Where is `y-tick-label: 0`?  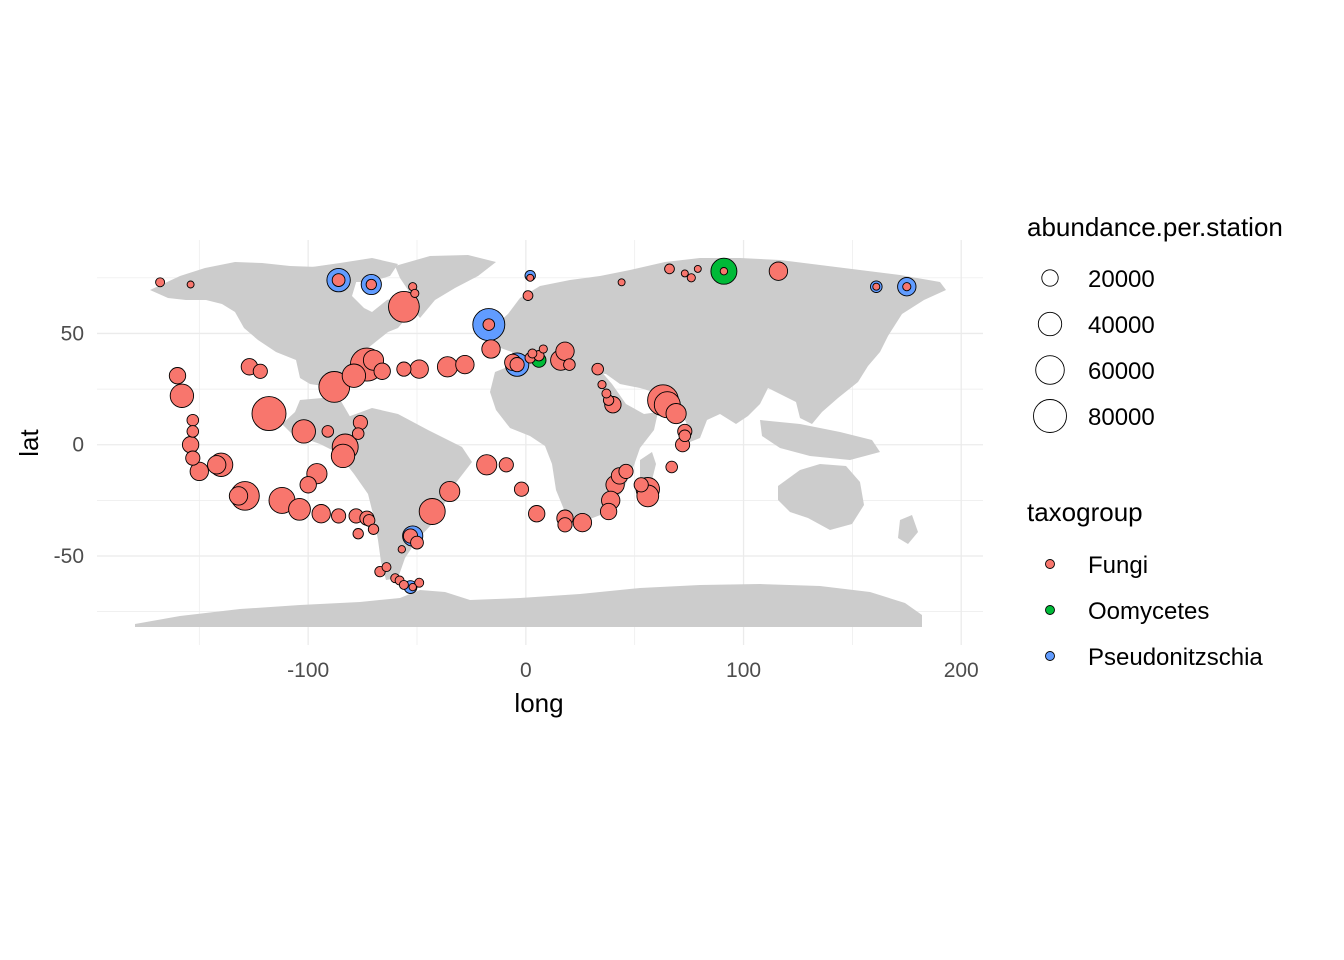 y-tick-label: 0 is located at coordinates (78, 445).